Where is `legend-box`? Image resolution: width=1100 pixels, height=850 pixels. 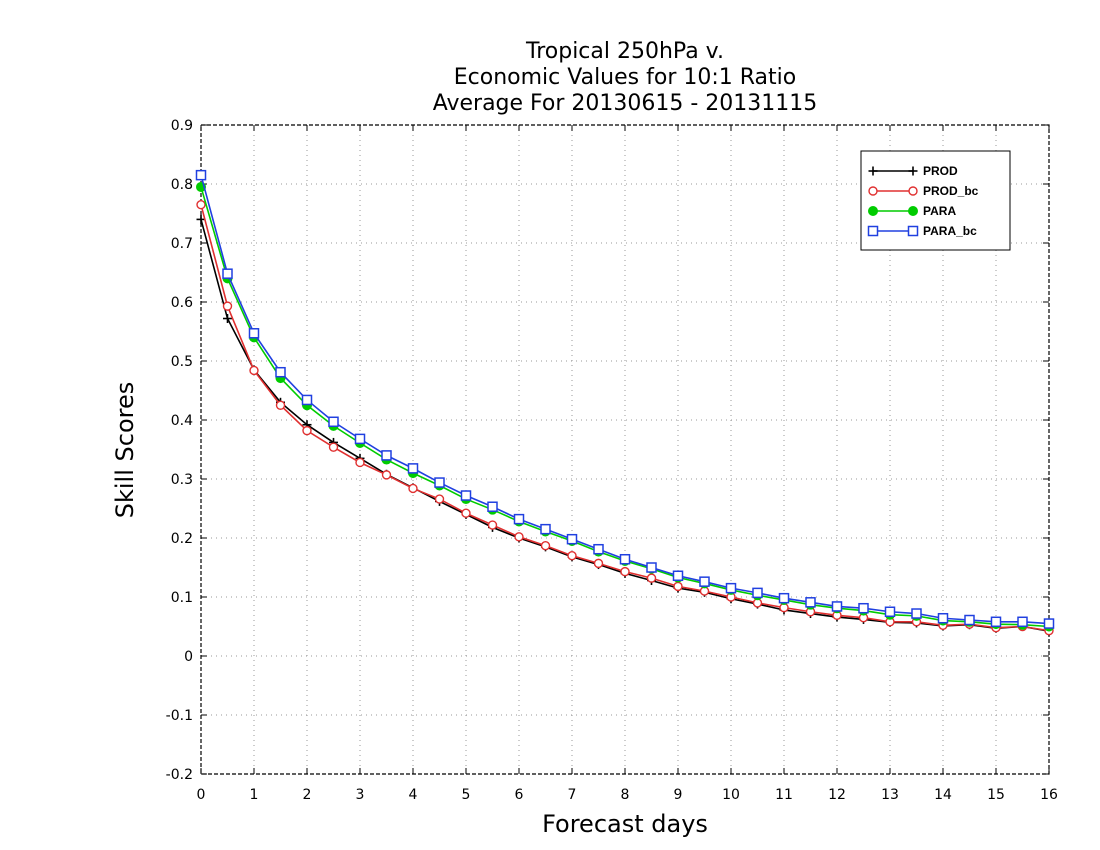 legend-box is located at coordinates (935, 200).